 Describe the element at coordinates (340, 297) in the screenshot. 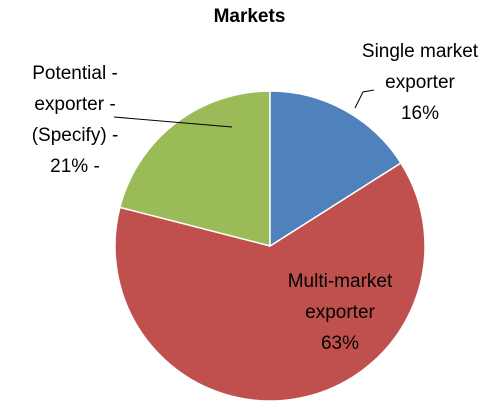

I see `category-label: Multi-market exporter` at that location.